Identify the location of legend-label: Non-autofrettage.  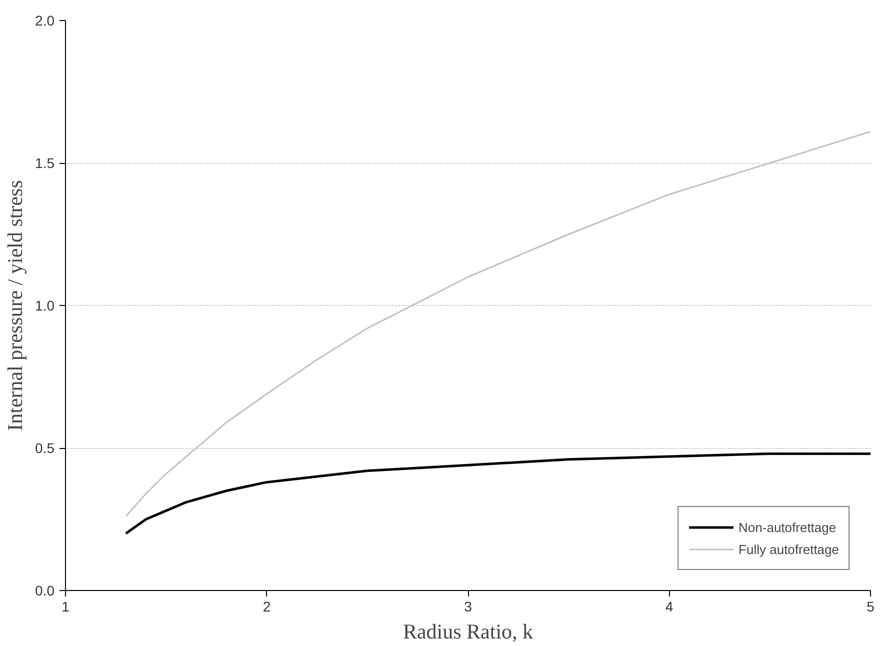
(787, 527).